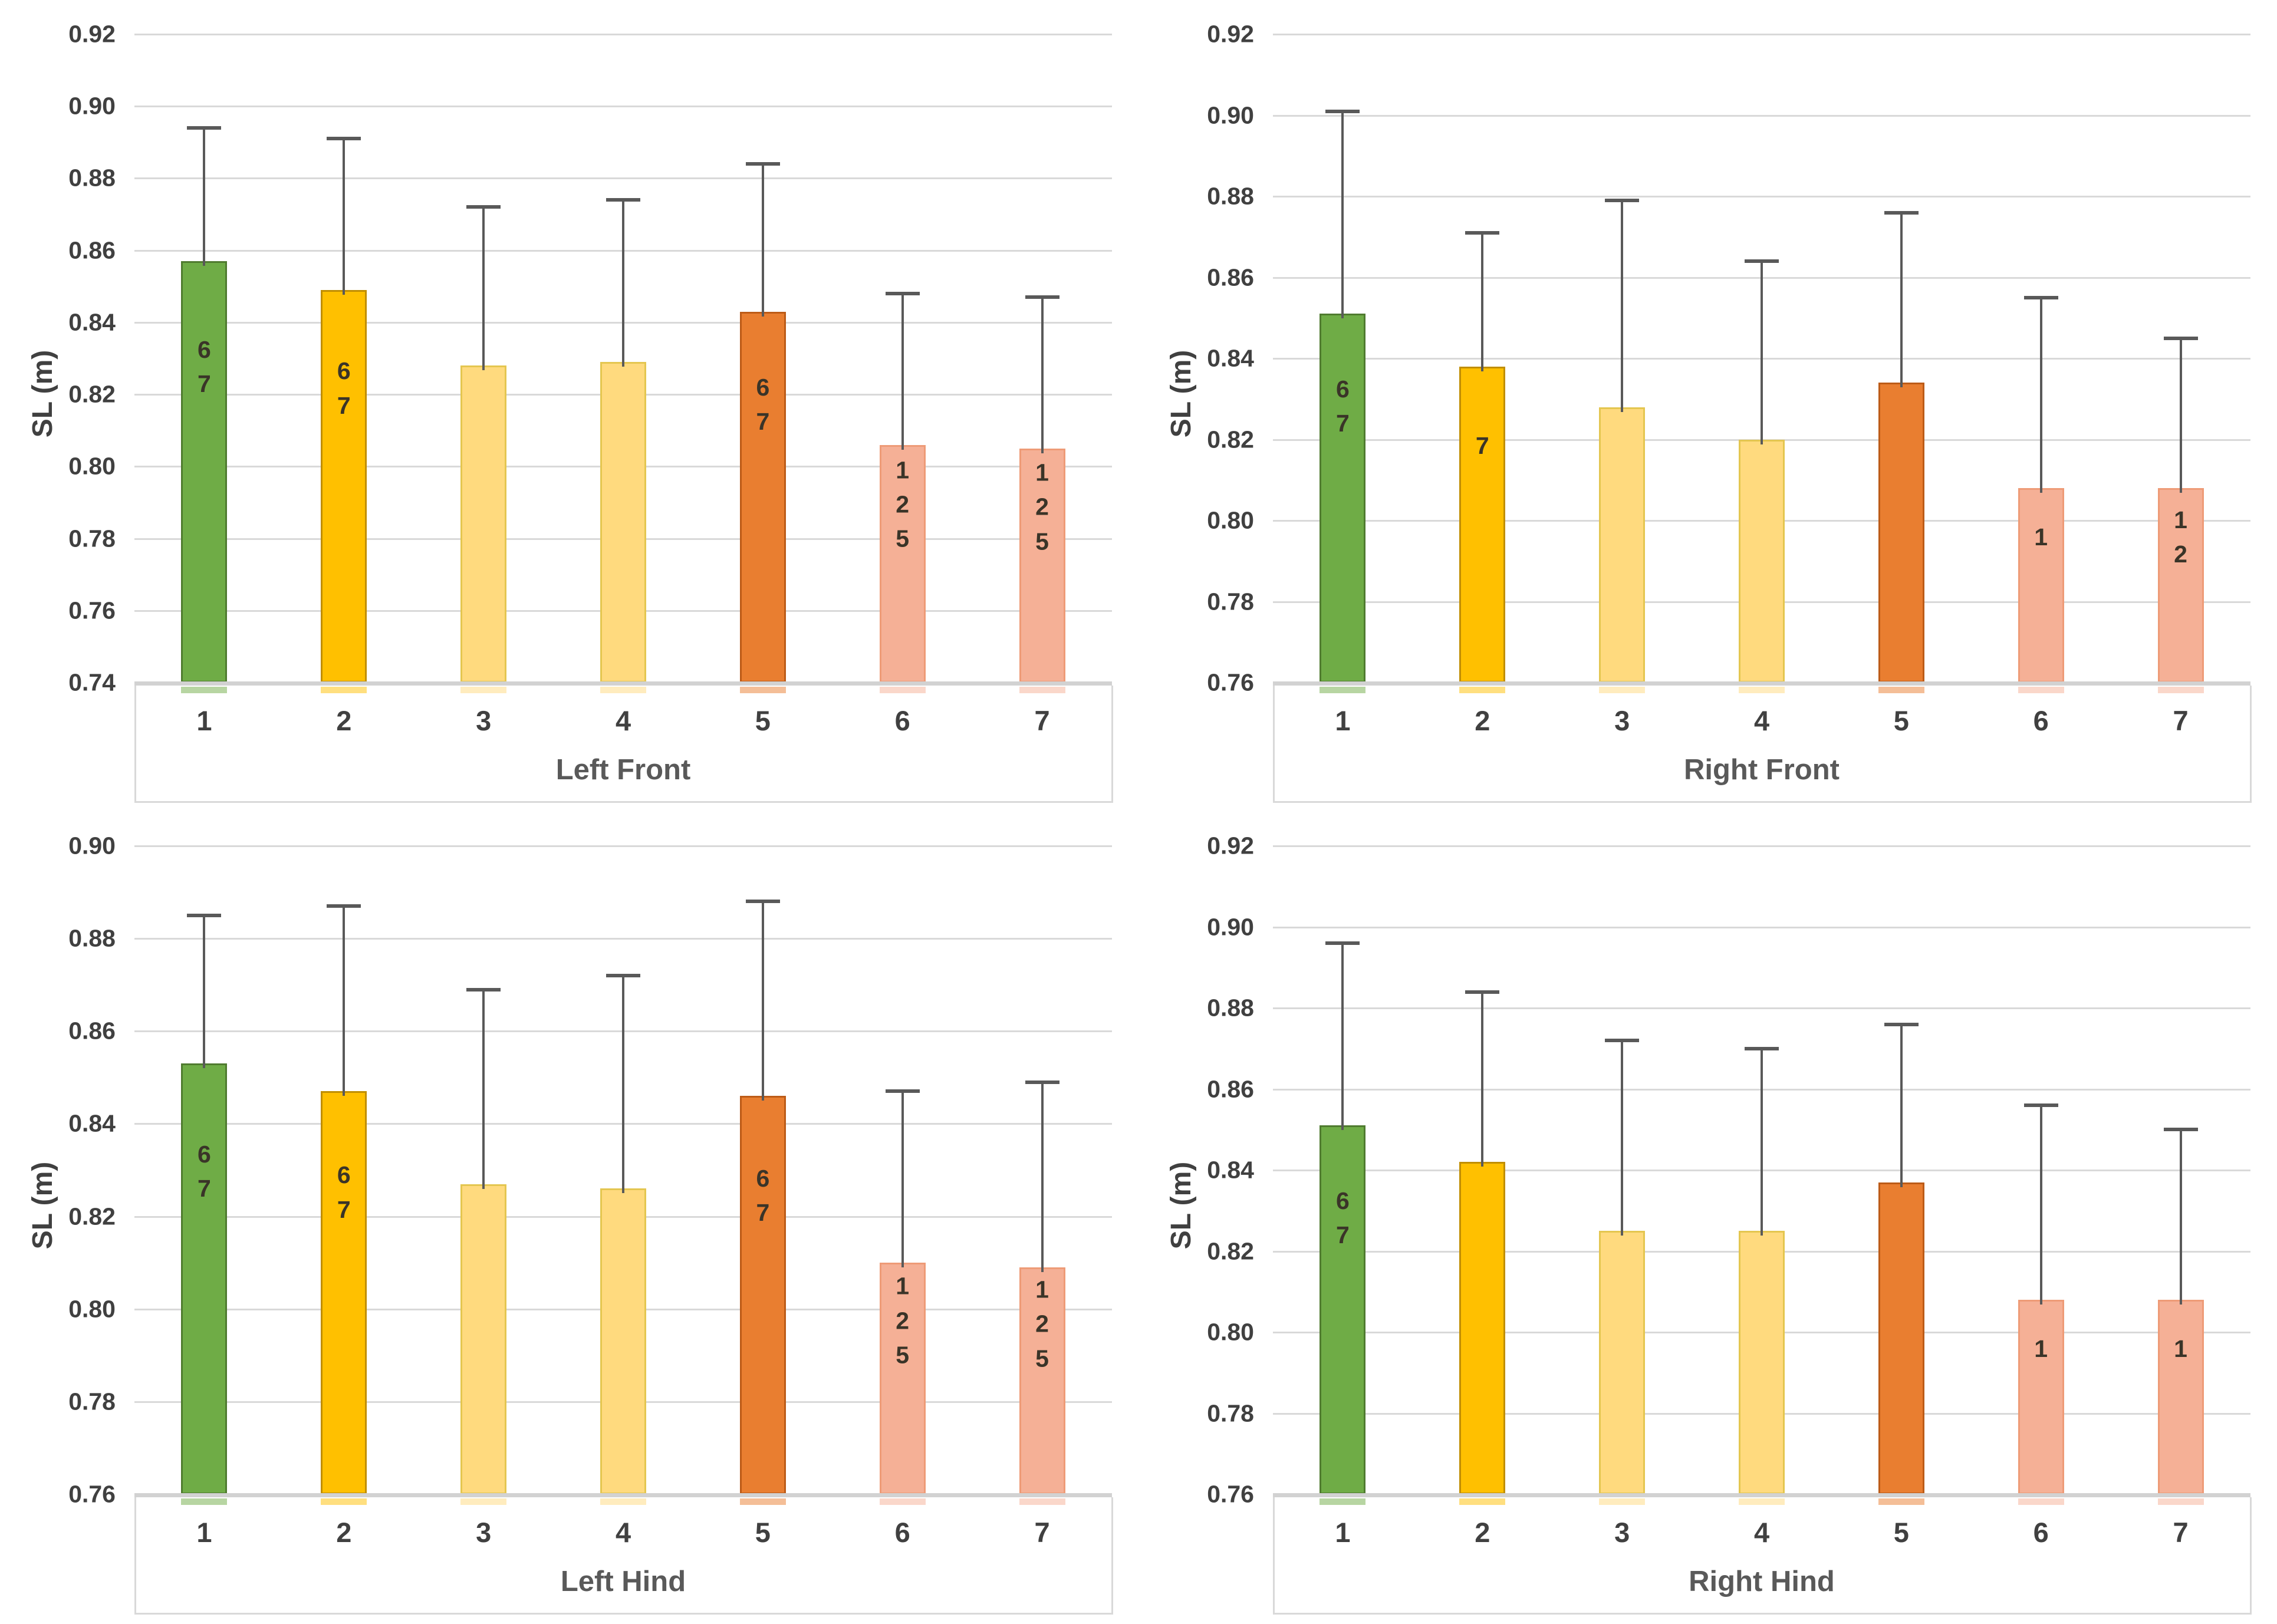 The width and height of the screenshot is (2277, 1624). What do you see at coordinates (2041, 1532) in the screenshot?
I see `x-axis-category-label: 6` at bounding box center [2041, 1532].